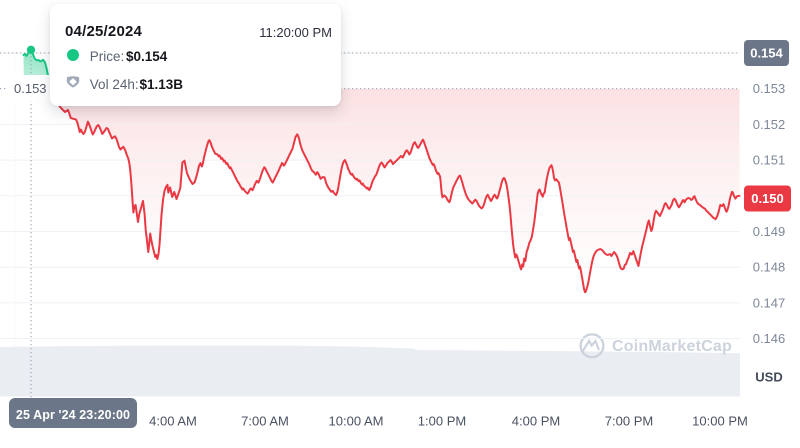 The height and width of the screenshot is (448, 800). I want to click on svg-text: 0.152, so click(769, 124).